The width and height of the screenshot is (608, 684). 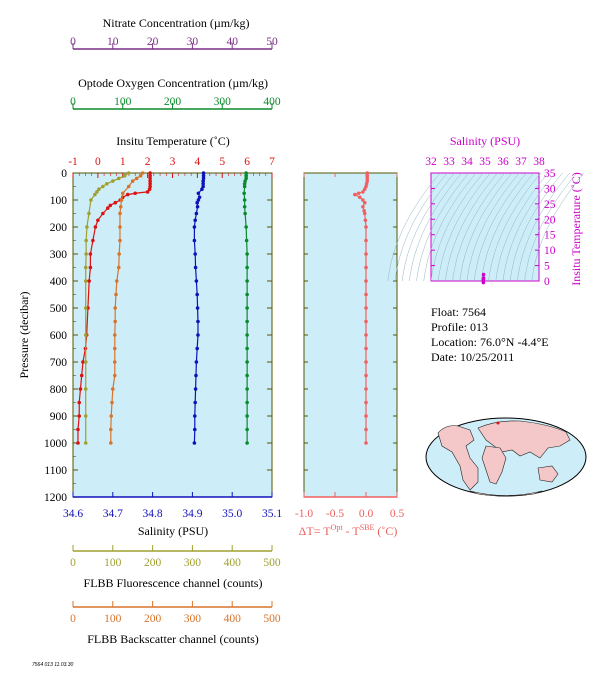 I want to click on map-land-australia, so click(x=548, y=474).